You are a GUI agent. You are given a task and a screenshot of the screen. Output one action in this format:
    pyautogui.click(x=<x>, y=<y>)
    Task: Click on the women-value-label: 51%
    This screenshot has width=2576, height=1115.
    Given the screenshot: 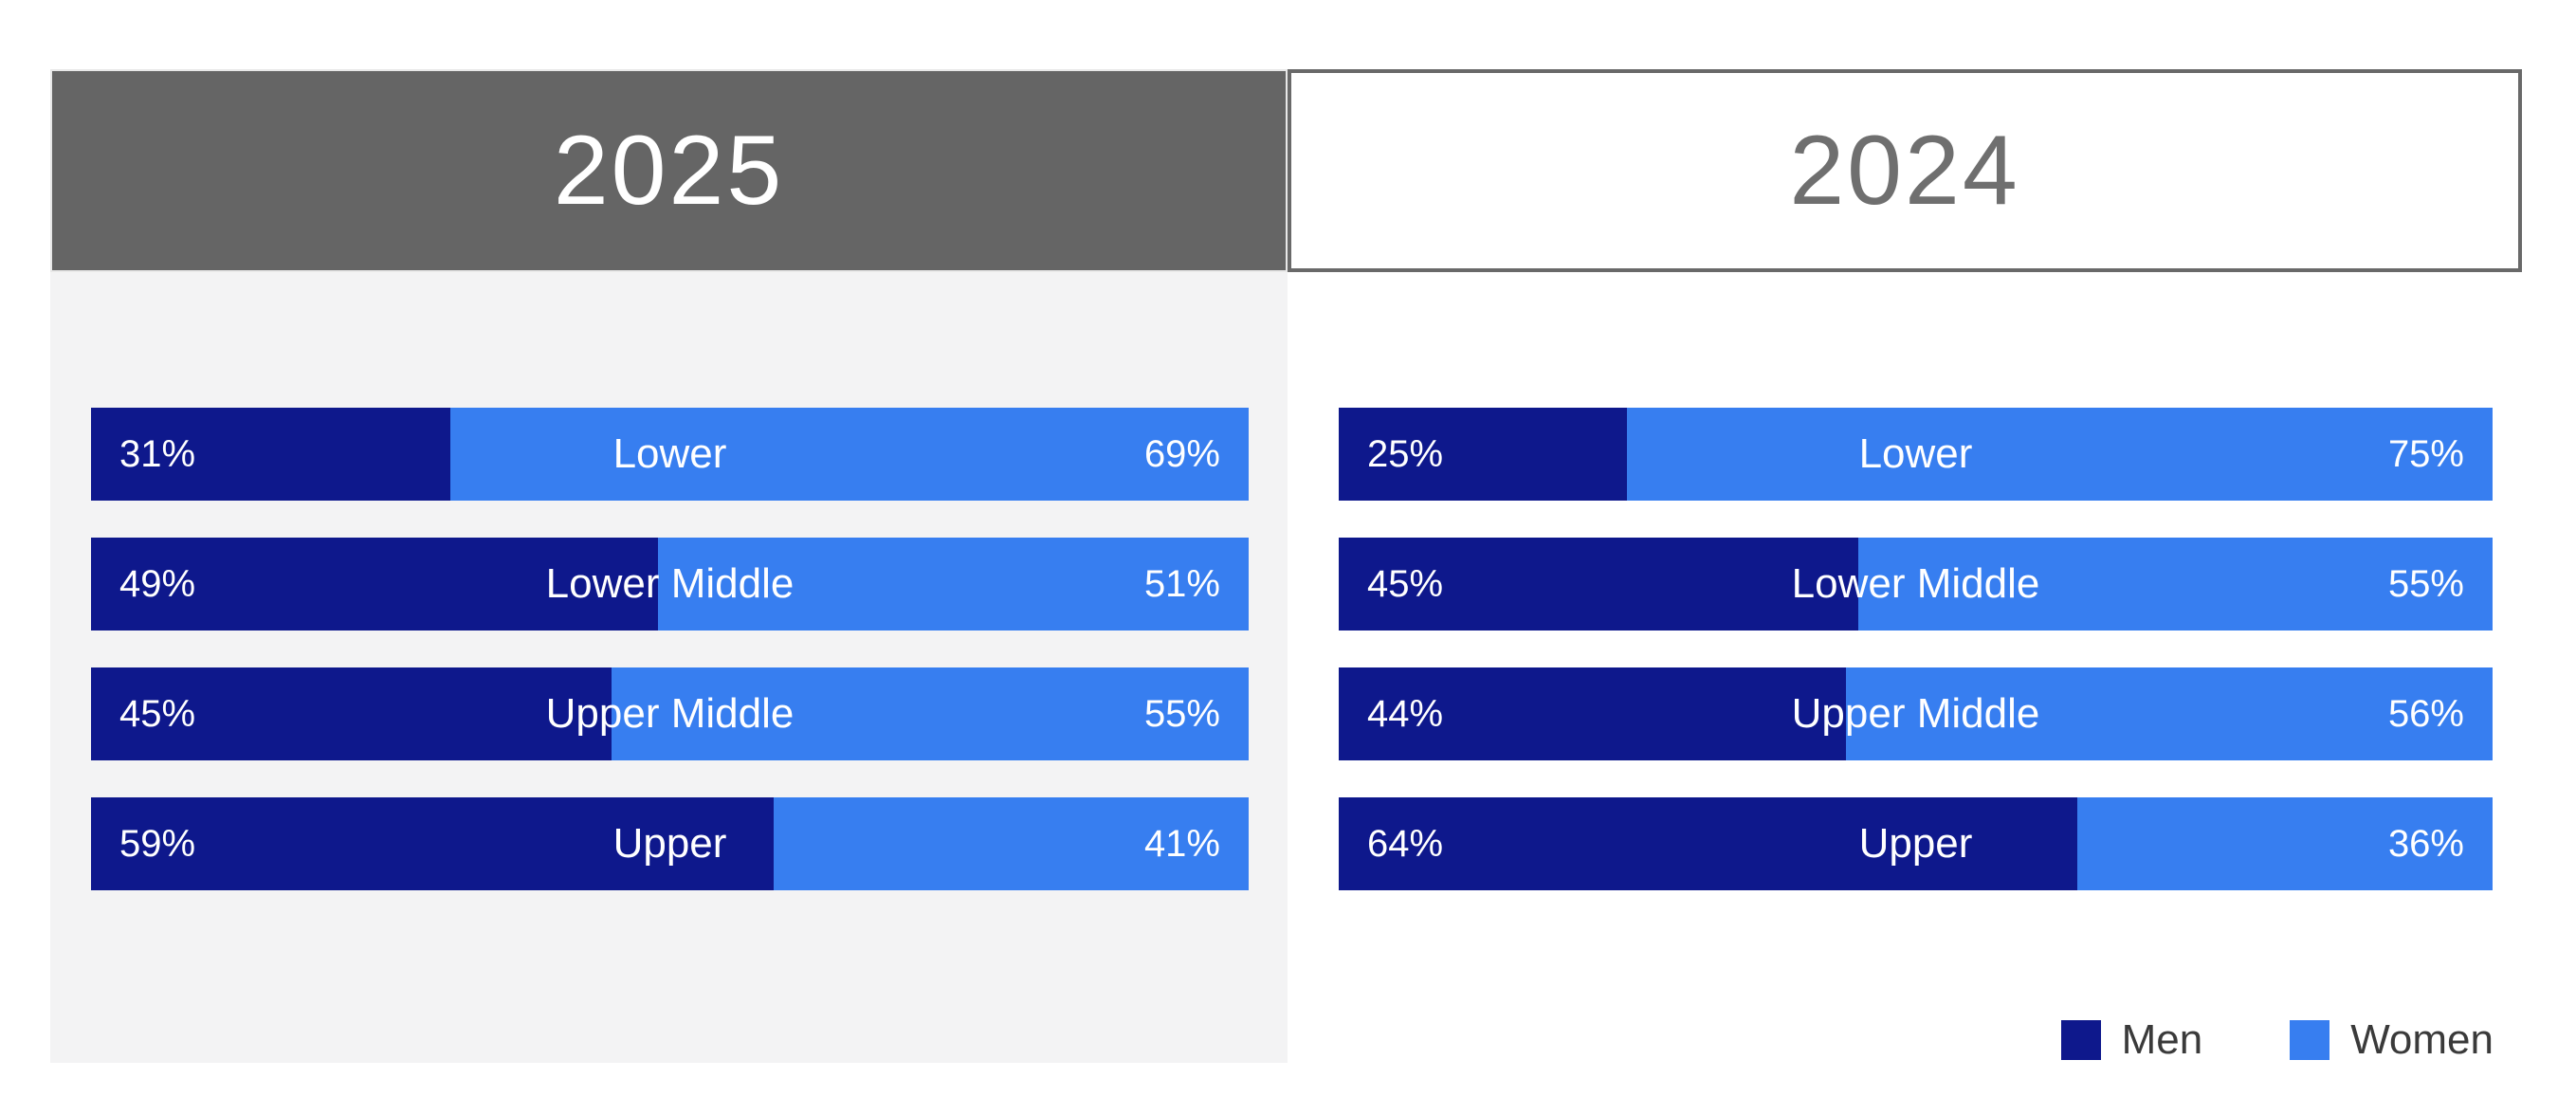 What is the action you would take?
    pyautogui.click(x=1181, y=583)
    